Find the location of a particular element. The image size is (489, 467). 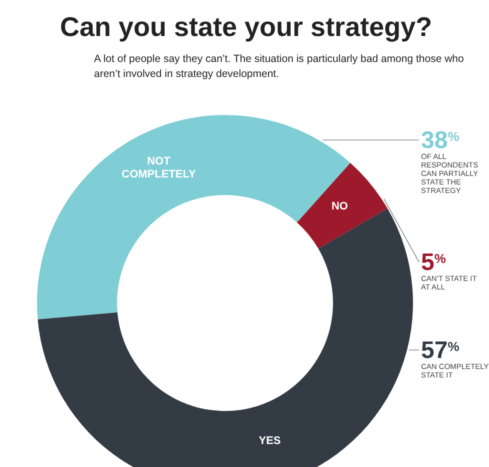

chart-subtitle: A lot of people say they can’t. The situation is particularly bad among those who aren’t involved in strategy development. is located at coordinates (279, 67).